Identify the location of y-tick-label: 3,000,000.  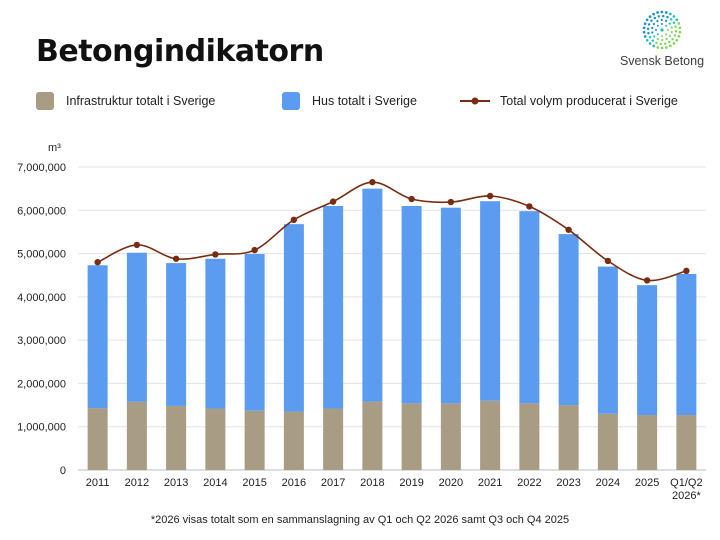
(41, 341).